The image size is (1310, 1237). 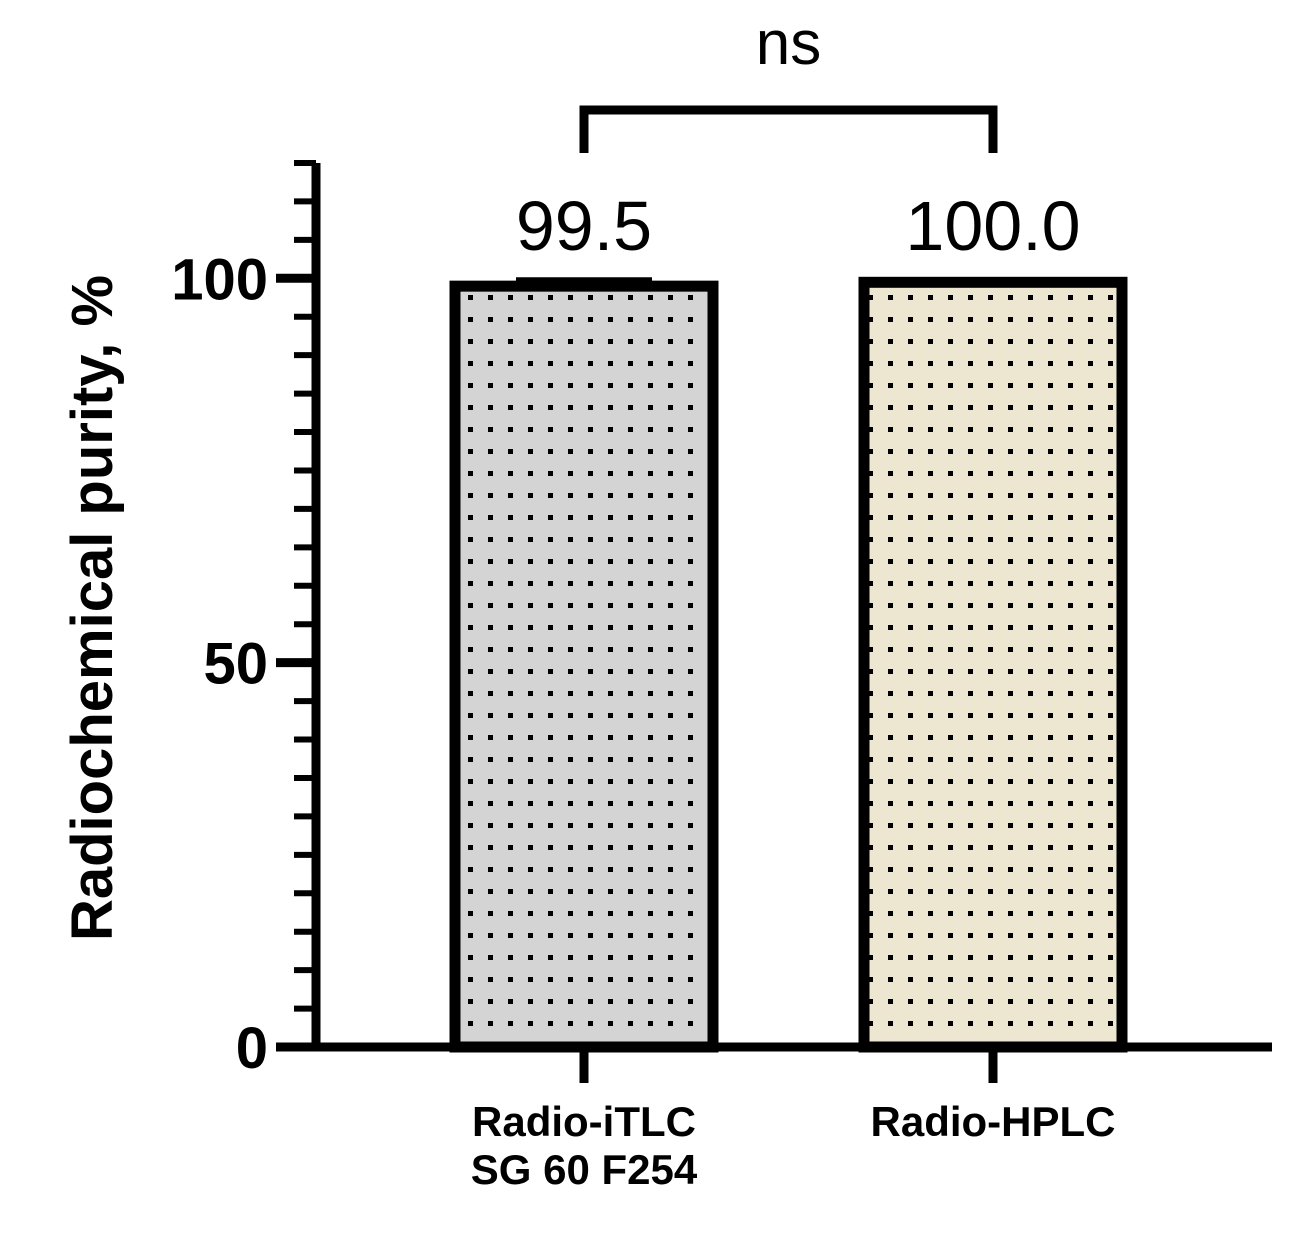 What do you see at coordinates (584, 1169) in the screenshot?
I see `x-tick-label: SG 60 F254` at bounding box center [584, 1169].